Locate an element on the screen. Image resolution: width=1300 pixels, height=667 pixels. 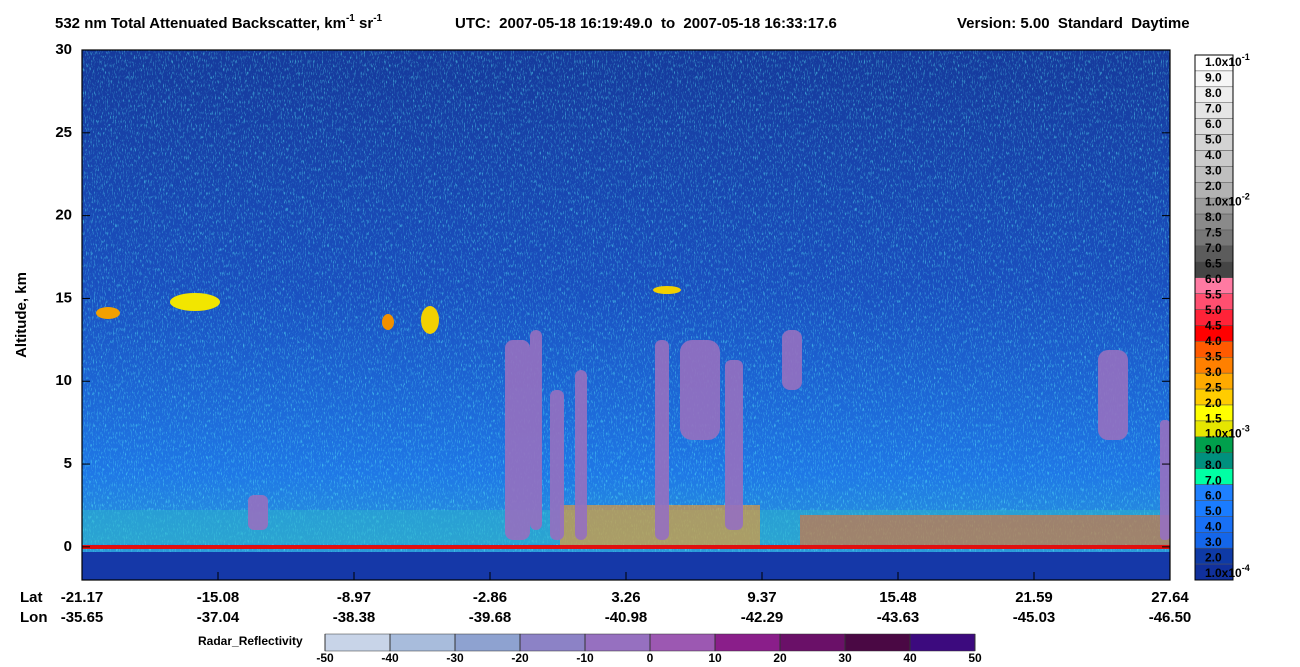
colorbar-label-exp: -2 is located at coordinates (1246, 197).